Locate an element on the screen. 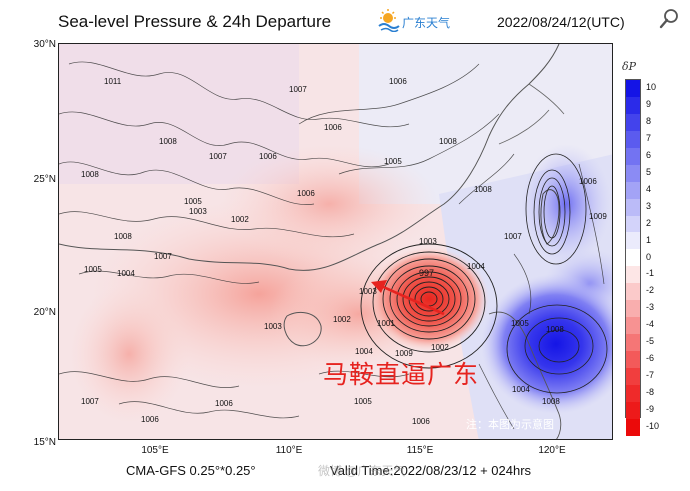 The image size is (690, 491). map-title: Sea-level Pressure & 24h Departure is located at coordinates (195, 21).